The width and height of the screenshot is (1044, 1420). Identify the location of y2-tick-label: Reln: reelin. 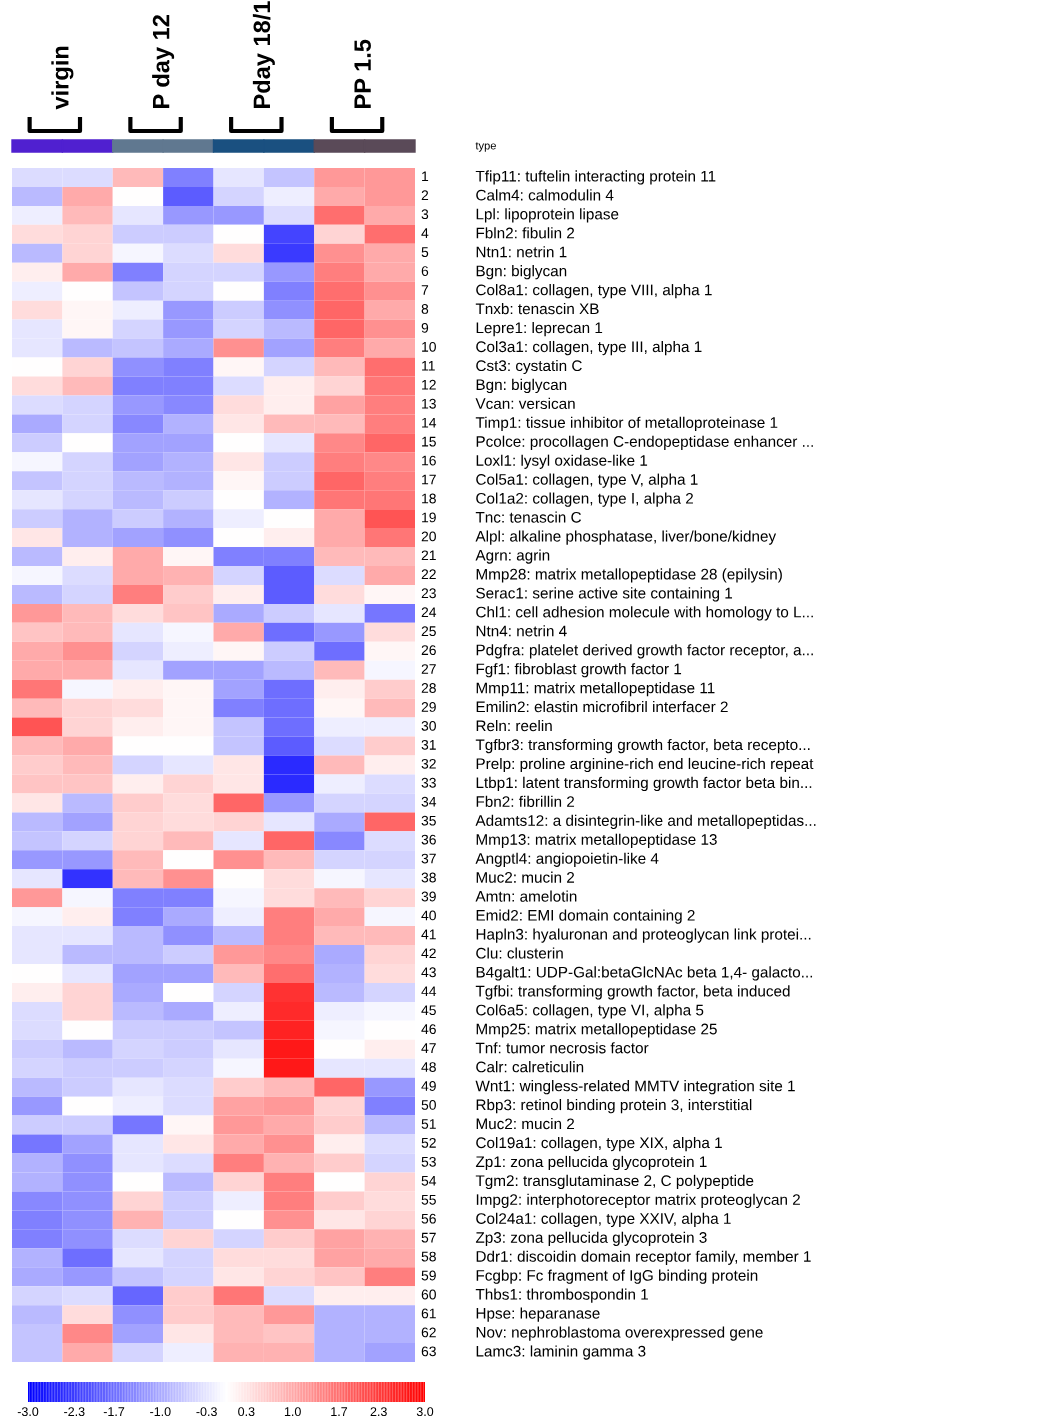
(514, 725).